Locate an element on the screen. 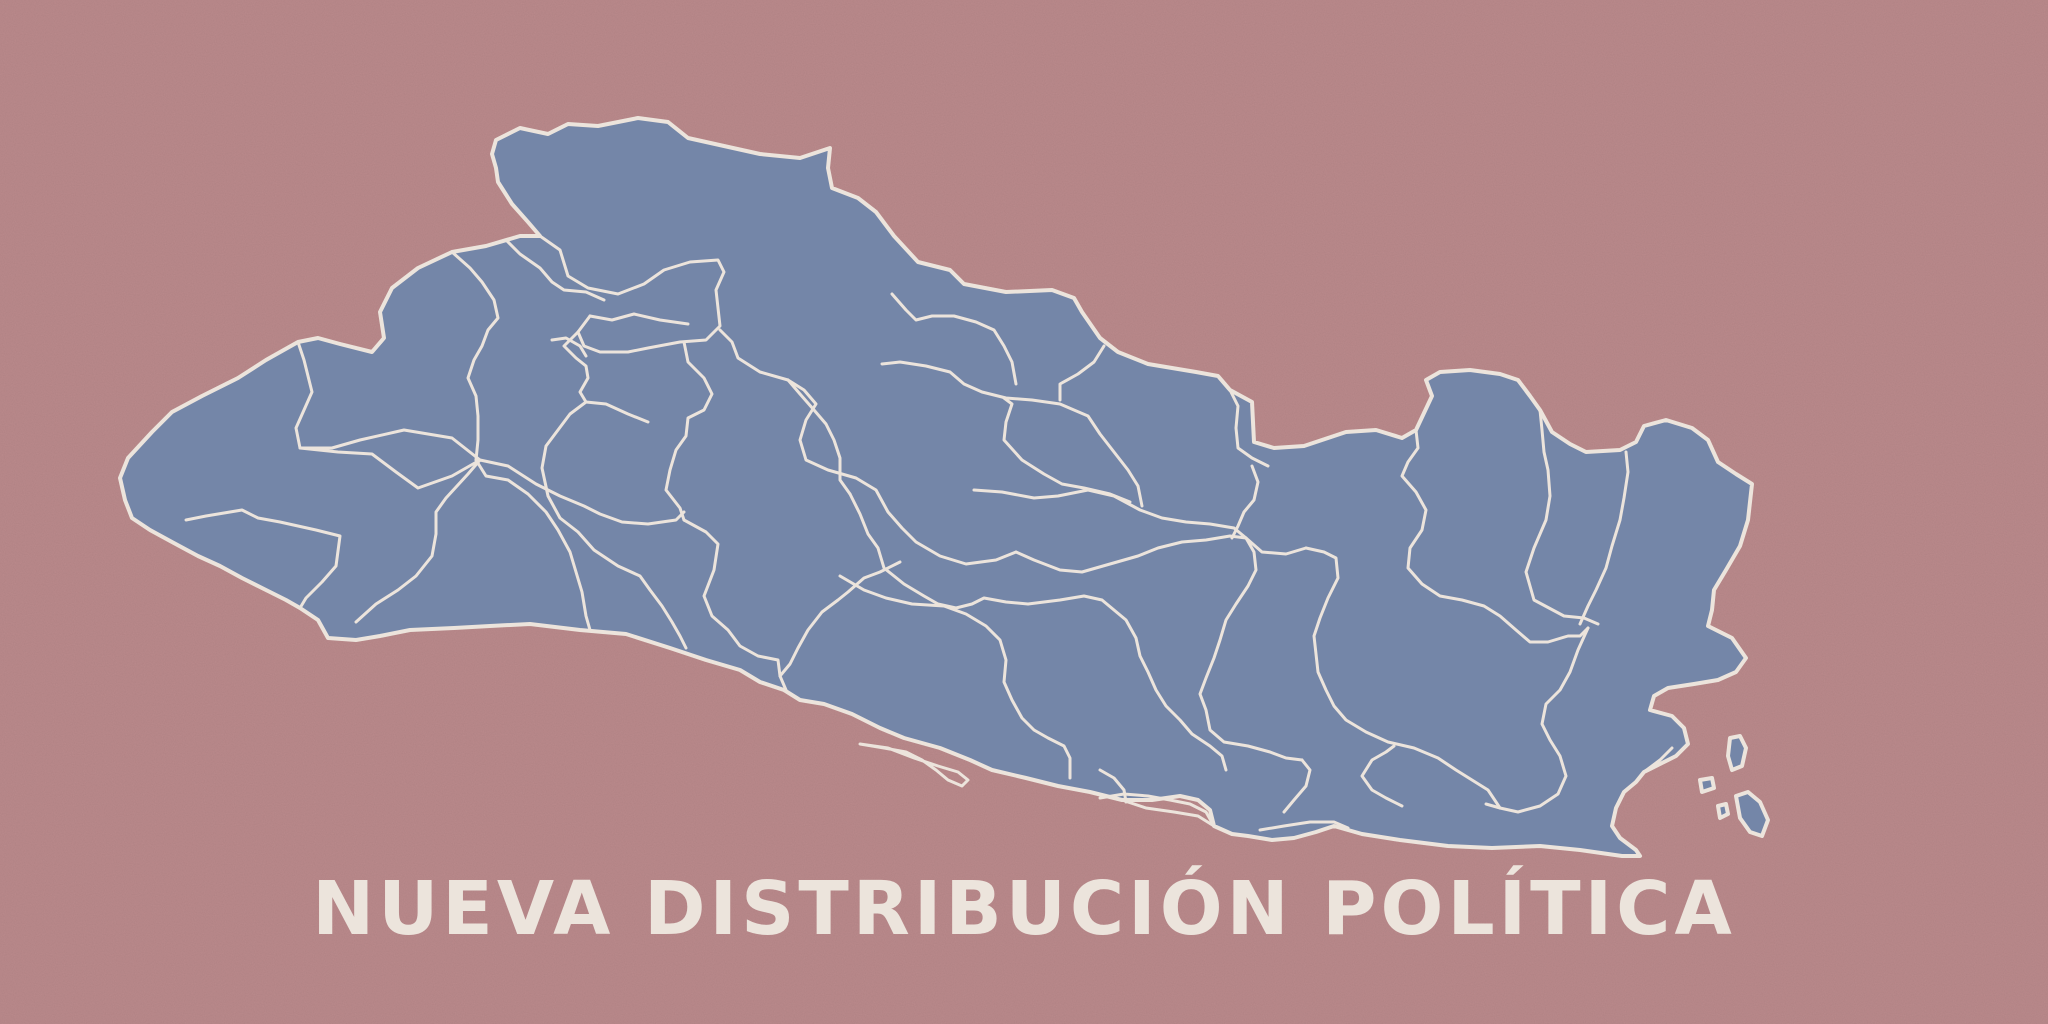  map-title: NUEVA DISTRIBUCIÓN POLÍTICA is located at coordinates (1024, 909).